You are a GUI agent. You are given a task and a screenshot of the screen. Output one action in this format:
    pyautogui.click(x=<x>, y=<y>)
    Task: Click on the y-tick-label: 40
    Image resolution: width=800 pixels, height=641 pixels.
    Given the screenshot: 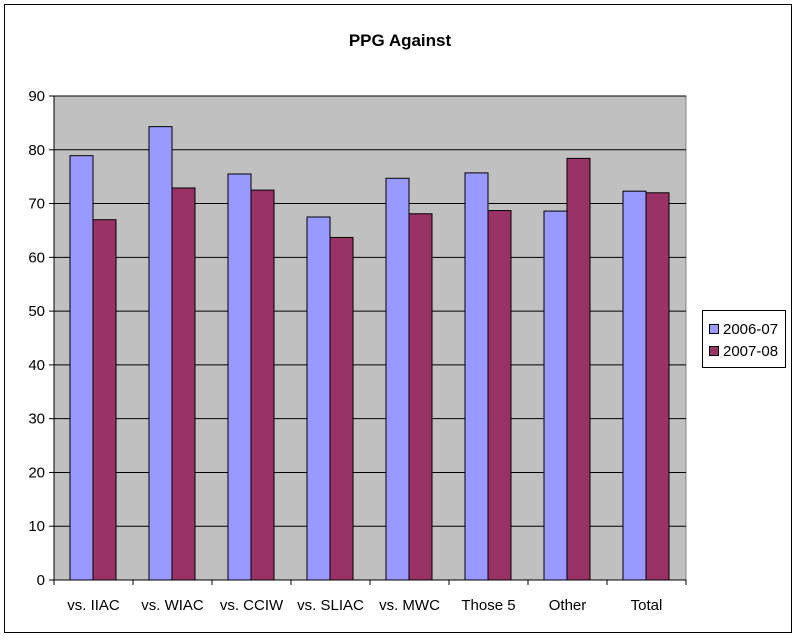 What is the action you would take?
    pyautogui.click(x=36, y=365)
    